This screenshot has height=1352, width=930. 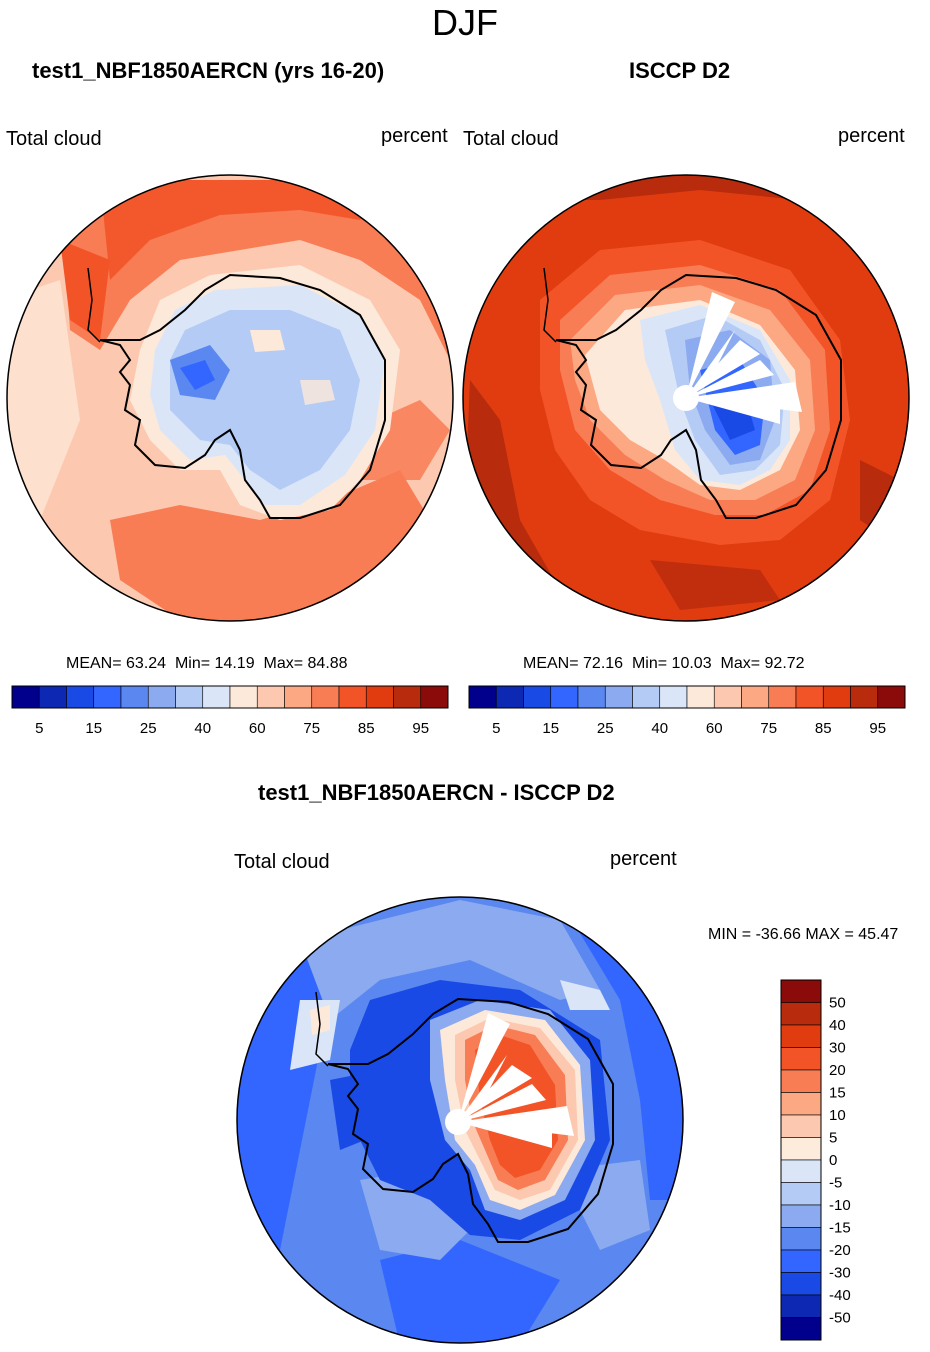 I want to click on panel2-stats: MEAN= 72.16 Min= 10.03 Max= 92.72, so click(x=664, y=664).